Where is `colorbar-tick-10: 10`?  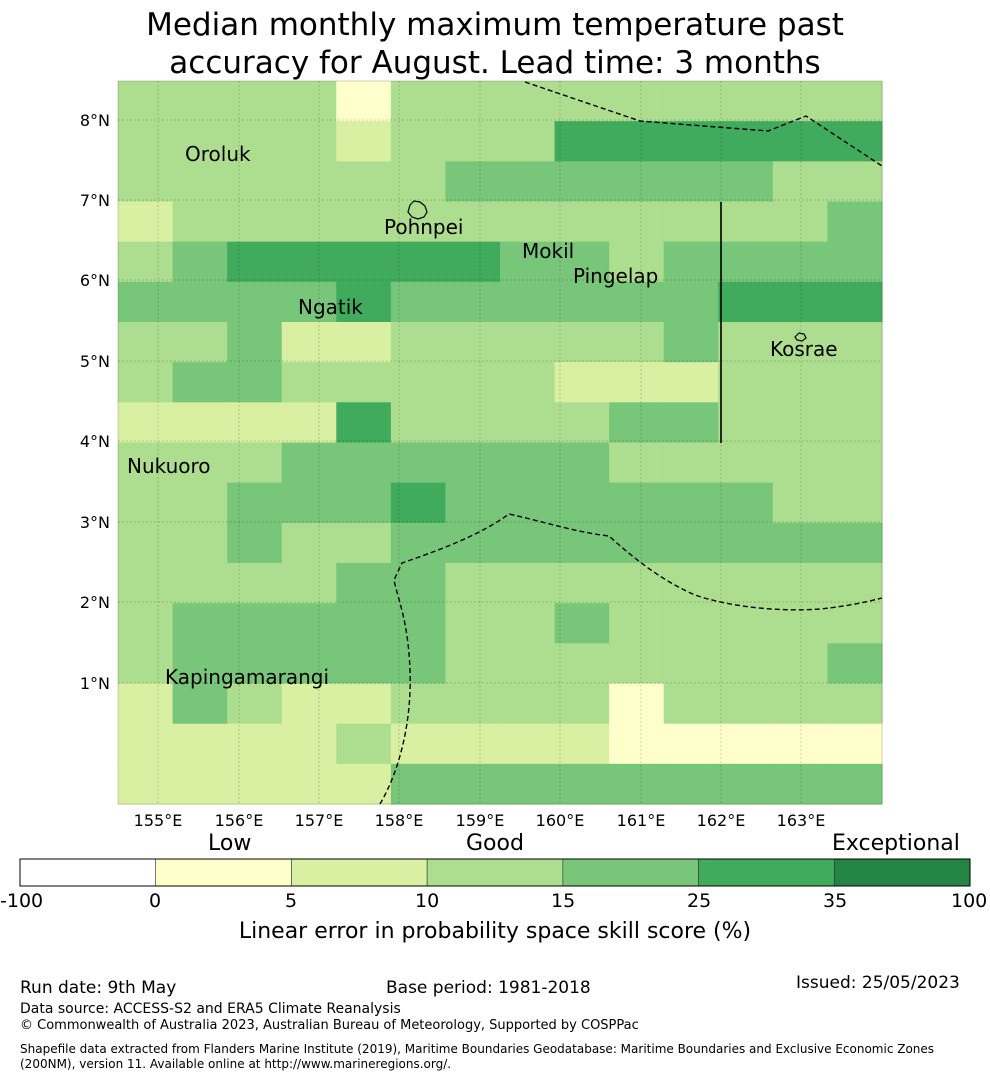 colorbar-tick-10: 10 is located at coordinates (427, 901).